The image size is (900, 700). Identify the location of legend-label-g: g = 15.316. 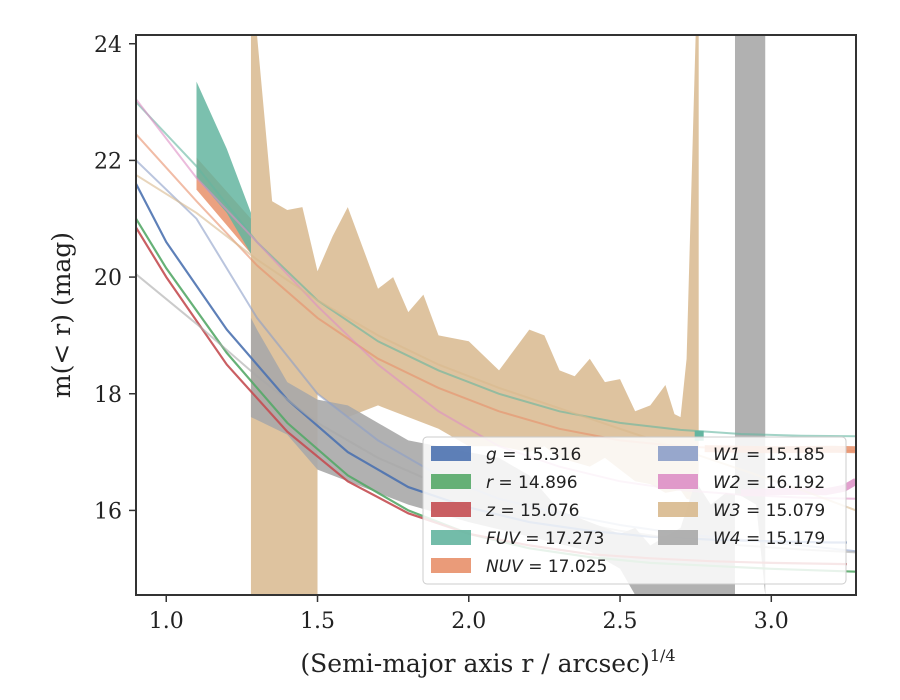
(533, 455).